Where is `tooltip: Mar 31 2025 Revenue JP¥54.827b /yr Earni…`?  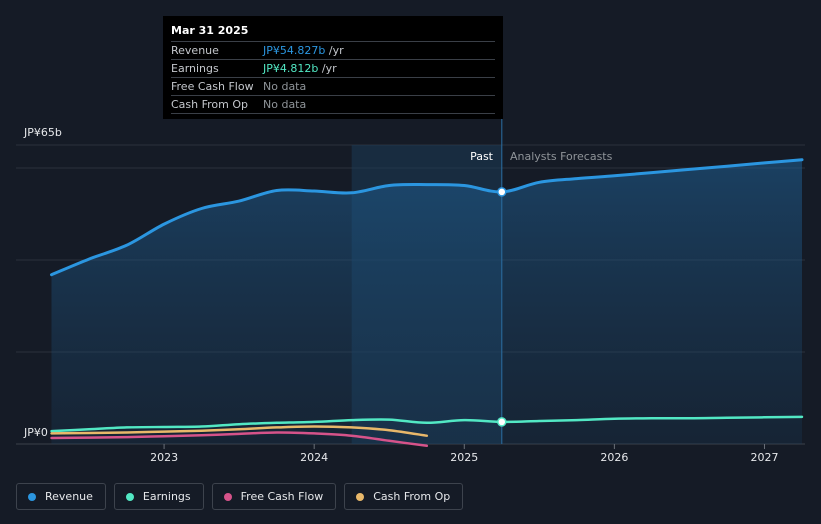
tooltip: Mar 31 2025 Revenue JP¥54.827b /yr Earni… is located at coordinates (333, 67).